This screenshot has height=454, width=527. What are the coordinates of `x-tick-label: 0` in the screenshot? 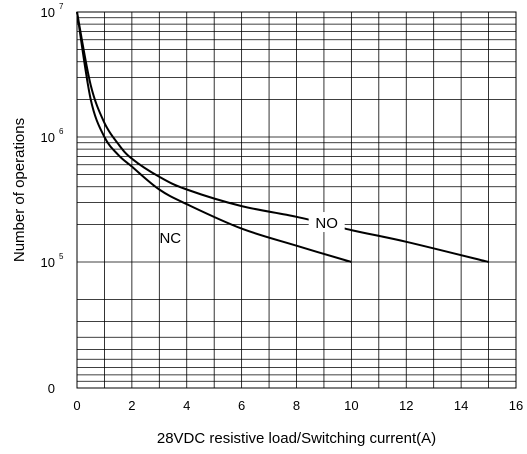 It's located at (76, 405).